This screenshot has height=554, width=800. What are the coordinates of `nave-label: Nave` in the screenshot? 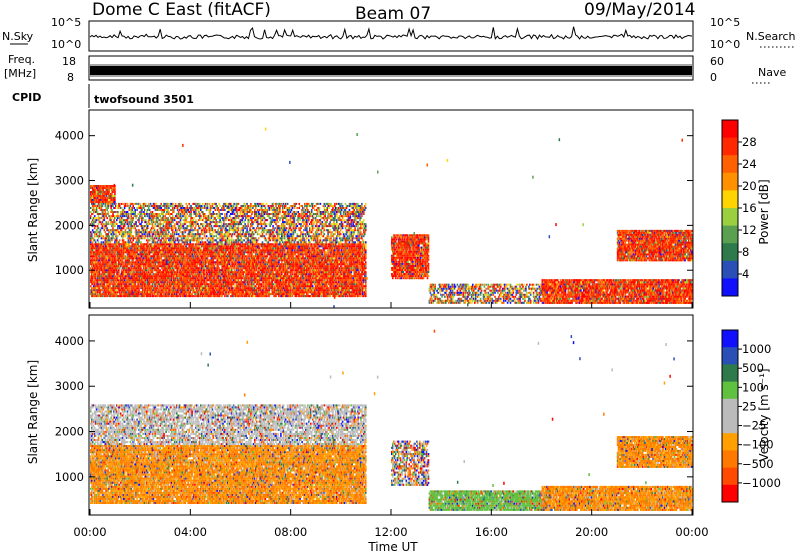 It's located at (772, 72).